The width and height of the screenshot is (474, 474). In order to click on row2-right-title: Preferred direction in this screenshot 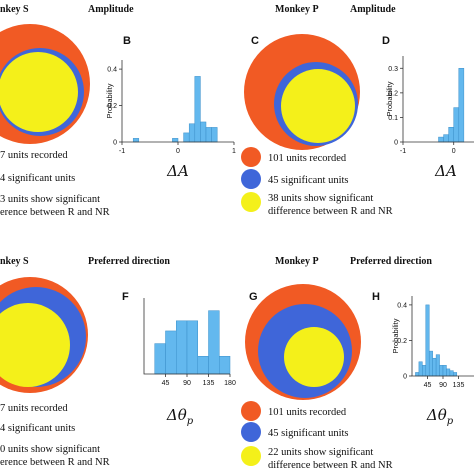, I will do `click(391, 261)`.